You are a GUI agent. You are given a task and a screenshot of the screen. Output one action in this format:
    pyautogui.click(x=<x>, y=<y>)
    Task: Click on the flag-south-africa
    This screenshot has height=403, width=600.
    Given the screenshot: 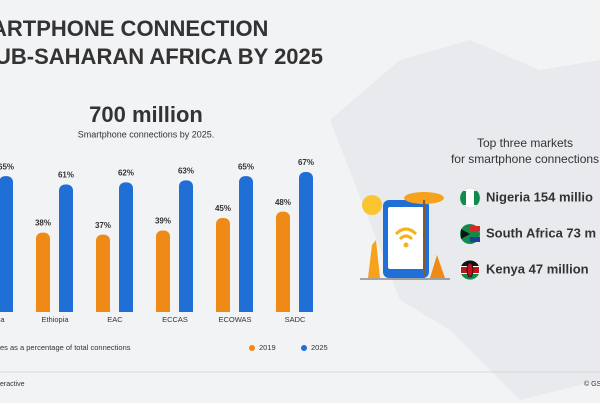 What is the action you would take?
    pyautogui.click(x=470, y=234)
    